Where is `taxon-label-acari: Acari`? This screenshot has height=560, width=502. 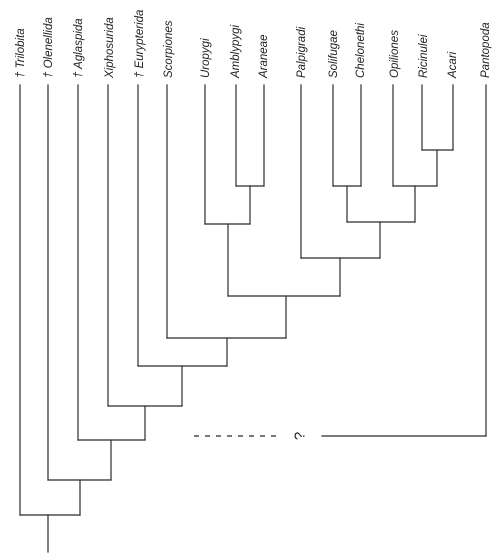
taxon-label-acari: Acari is located at coordinates (453, 65).